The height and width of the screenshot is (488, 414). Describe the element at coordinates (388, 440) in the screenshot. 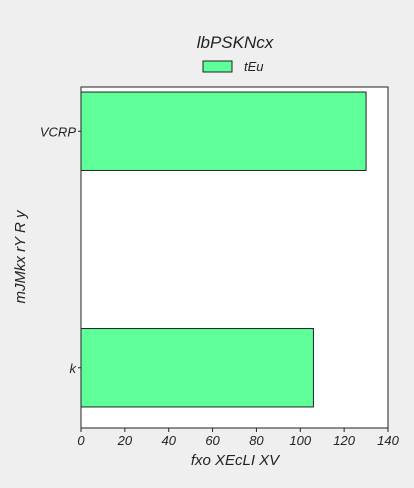

I see `x-tick-label-140: 140` at that location.